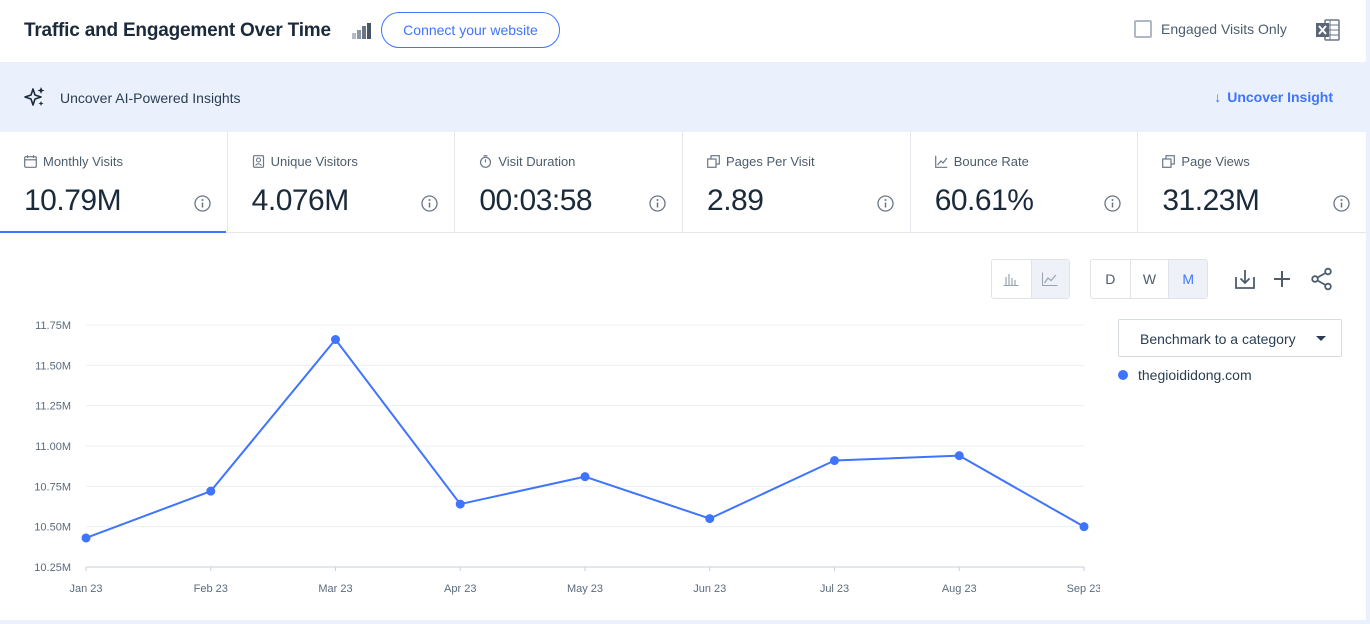 This screenshot has height=624, width=1370. I want to click on add-icon, so click(1282, 279).